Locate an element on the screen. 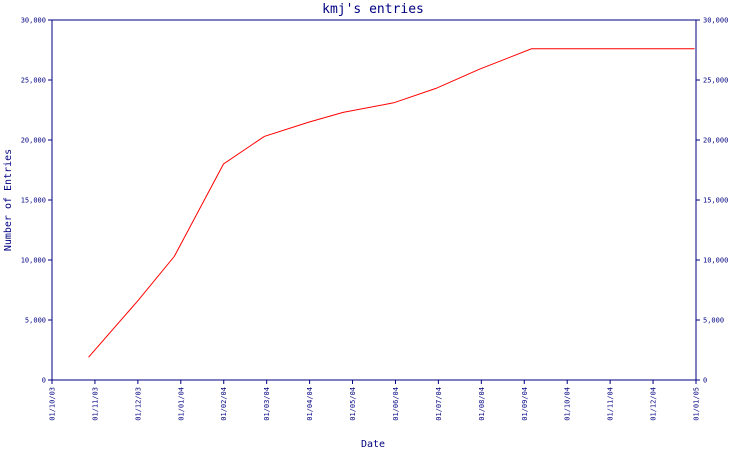 The image size is (750, 450). y-tick-label-right: 5,000 is located at coordinates (713, 321).